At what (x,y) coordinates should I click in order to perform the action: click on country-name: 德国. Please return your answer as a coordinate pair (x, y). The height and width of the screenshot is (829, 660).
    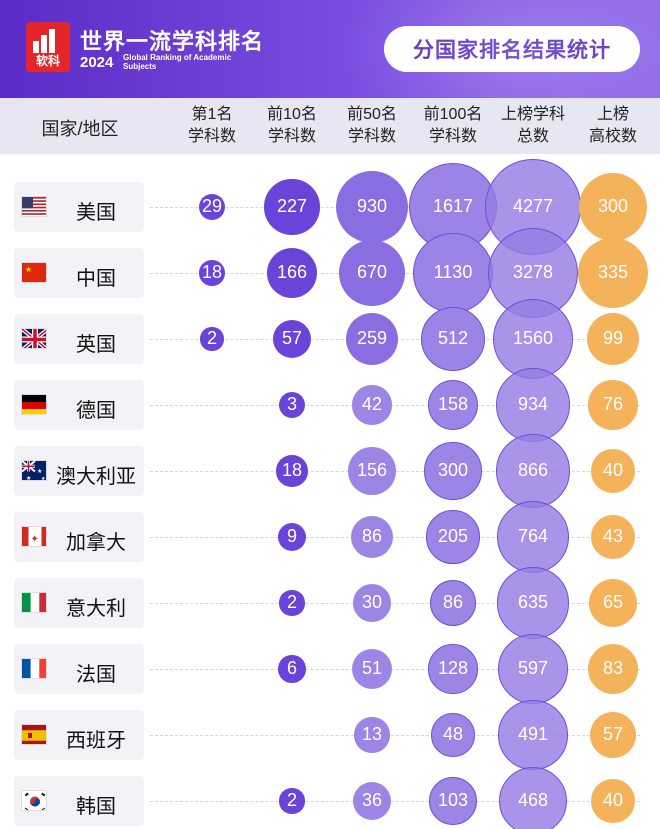
    Looking at the image, I should click on (96, 411).